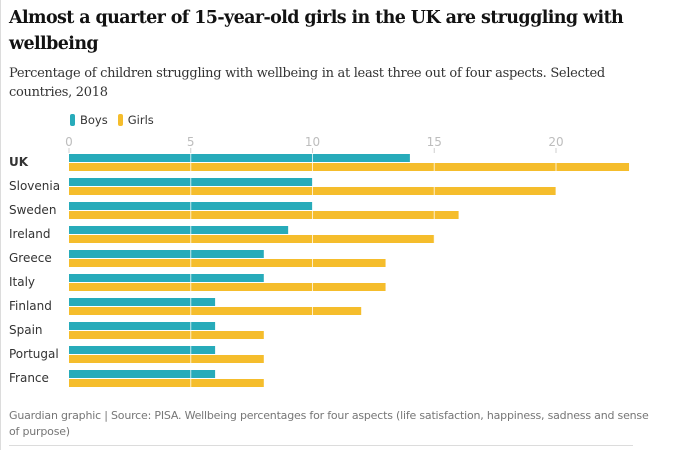 This screenshot has width=682, height=450. Describe the element at coordinates (140, 120) in the screenshot. I see `legend-label-girls: Girls` at that location.